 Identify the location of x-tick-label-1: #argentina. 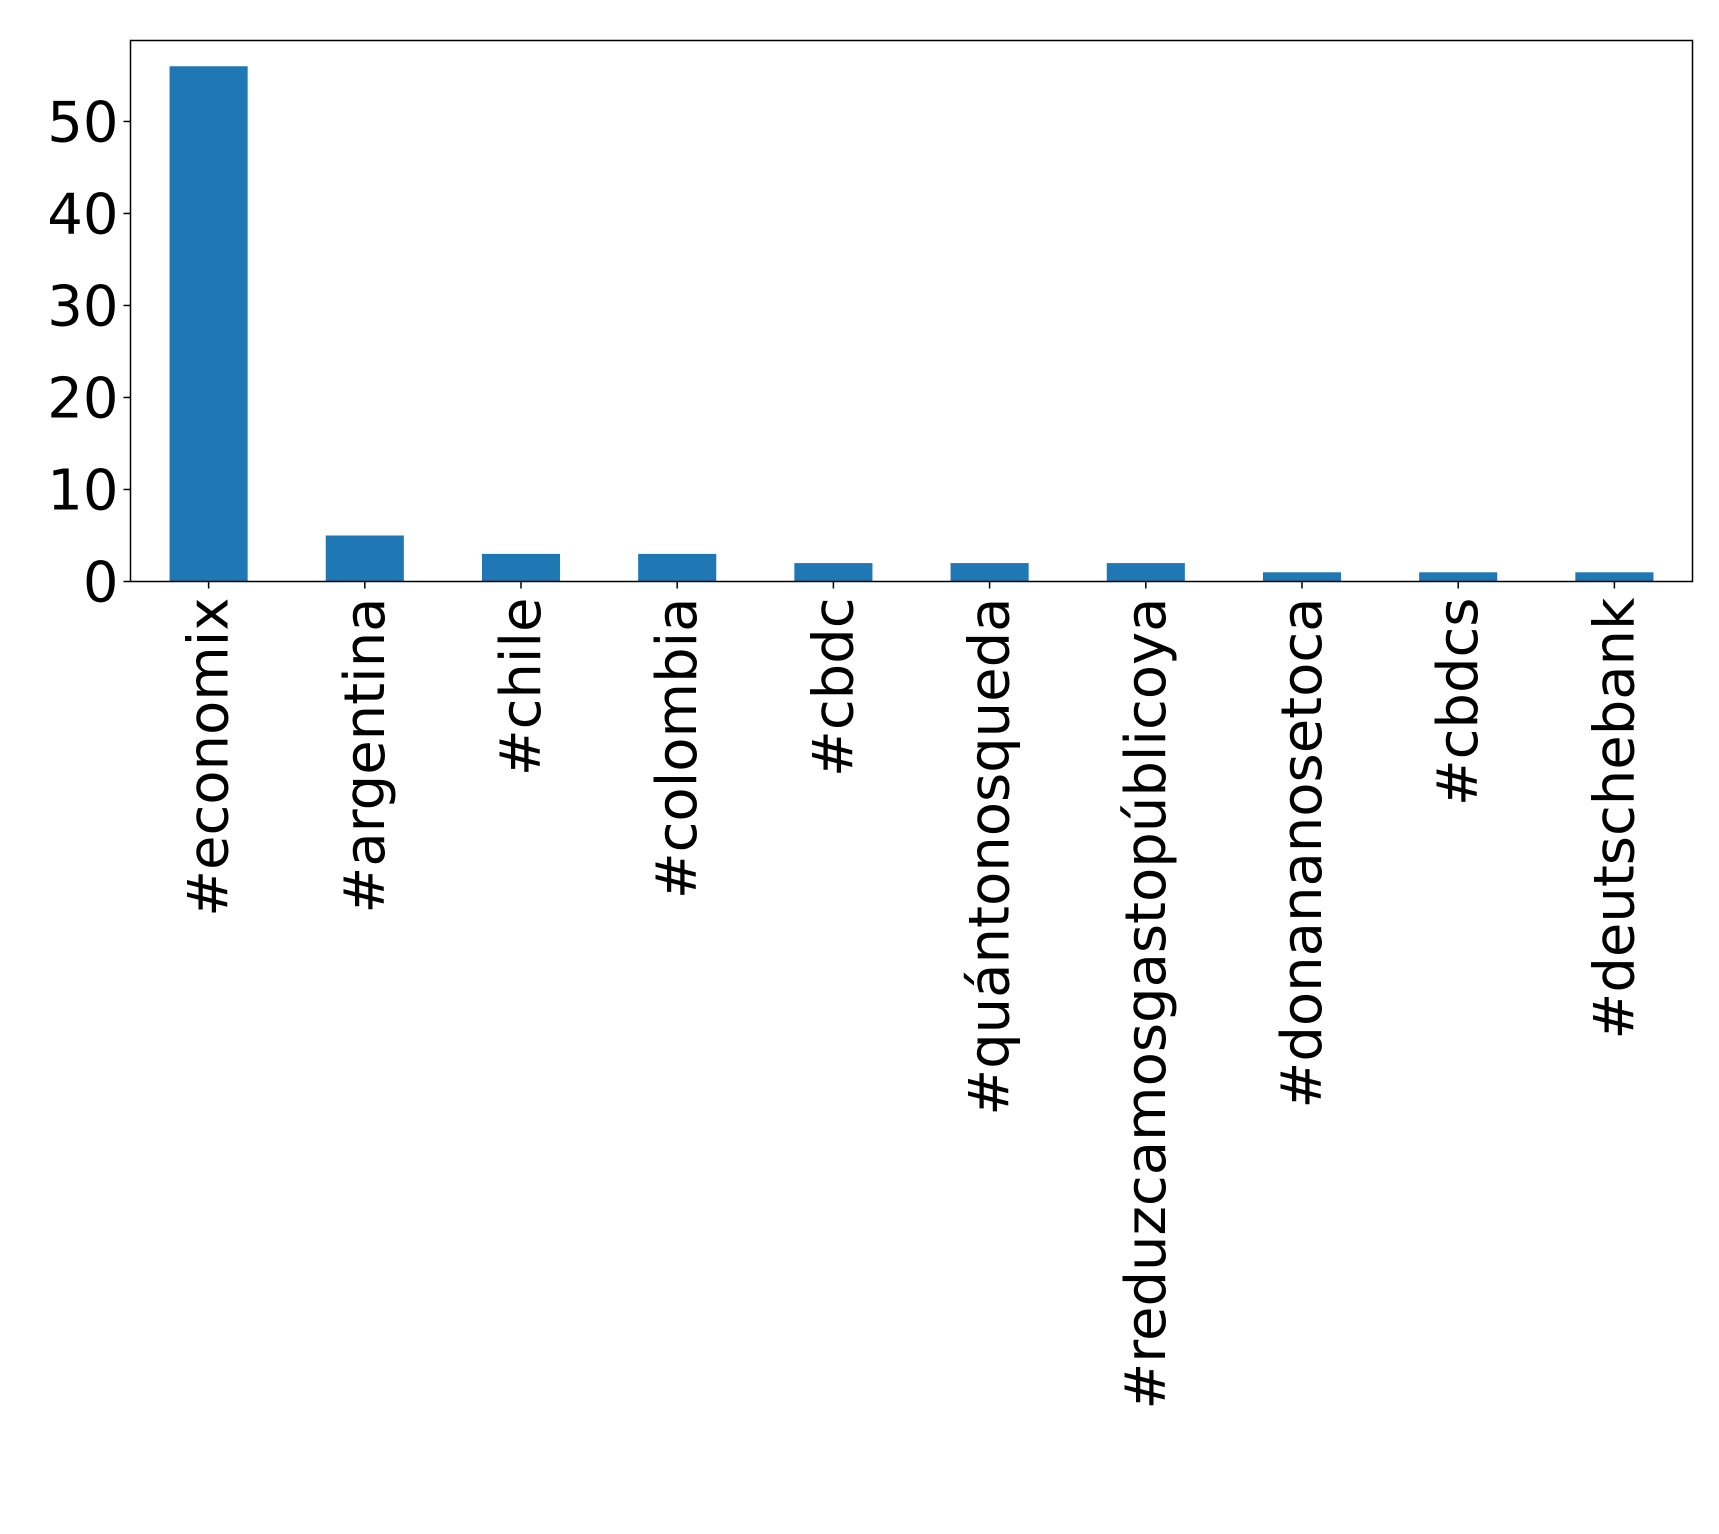
(365, 756).